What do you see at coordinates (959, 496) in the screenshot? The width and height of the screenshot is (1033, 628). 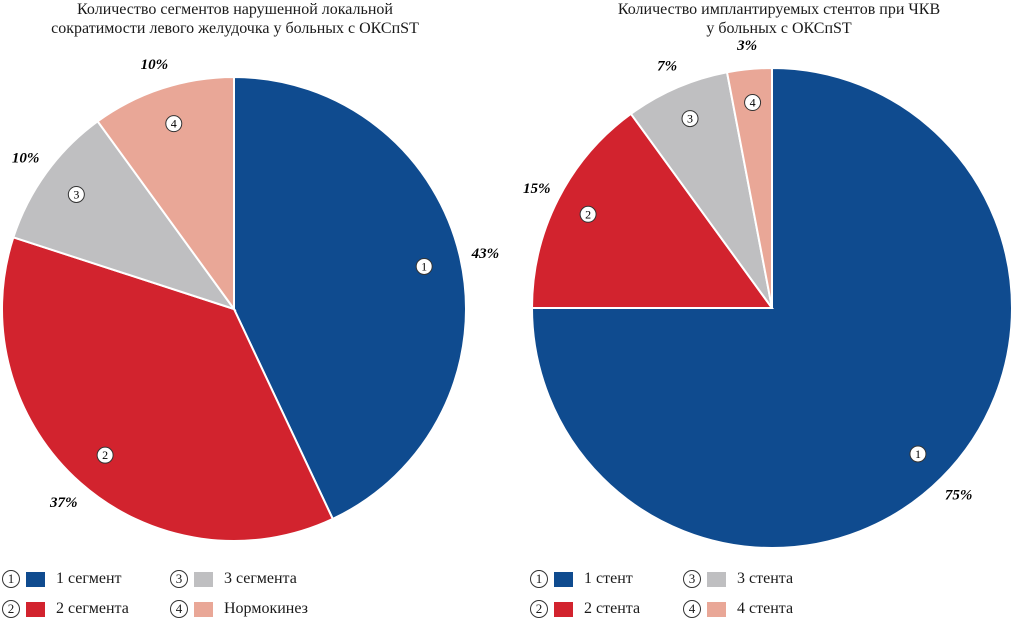 I see `slice-percent-label: 75%` at bounding box center [959, 496].